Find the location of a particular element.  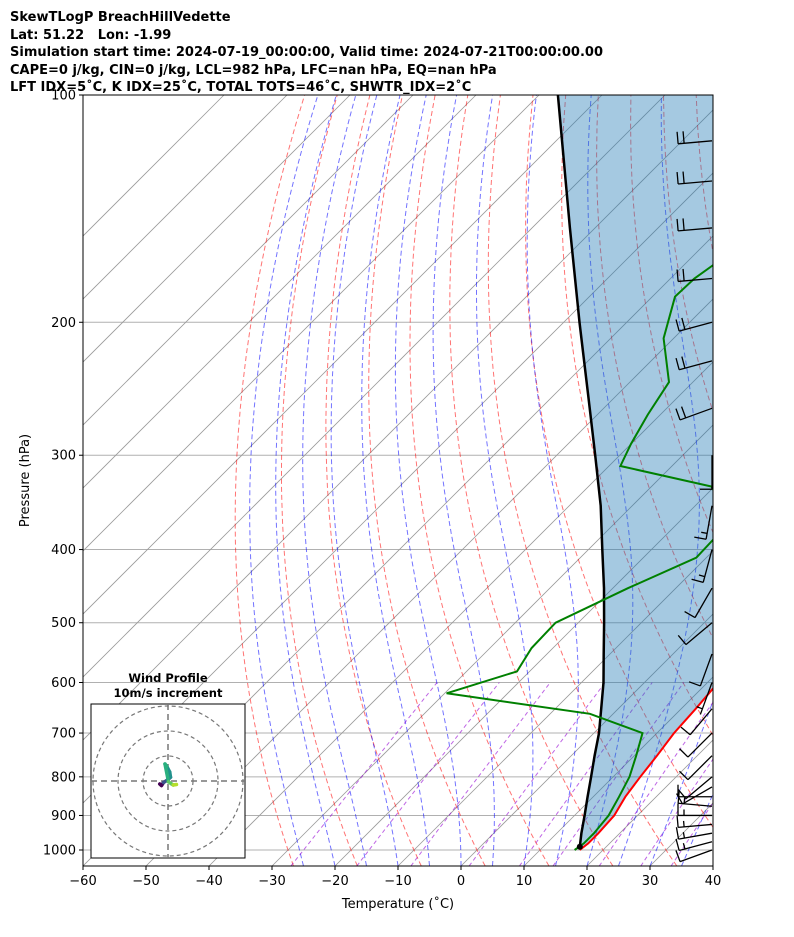

hodograph-subtitle: 10m/s increment is located at coordinates (168, 693).